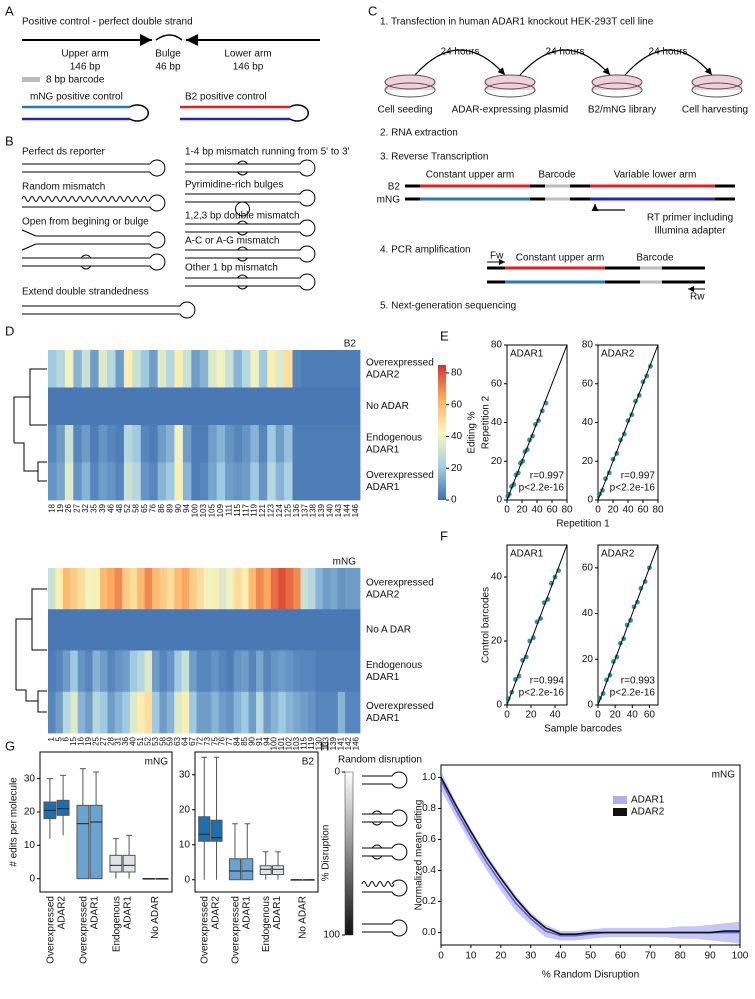 This screenshot has width=755, height=999. I want to click on tick-label: 80, so click(457, 373).